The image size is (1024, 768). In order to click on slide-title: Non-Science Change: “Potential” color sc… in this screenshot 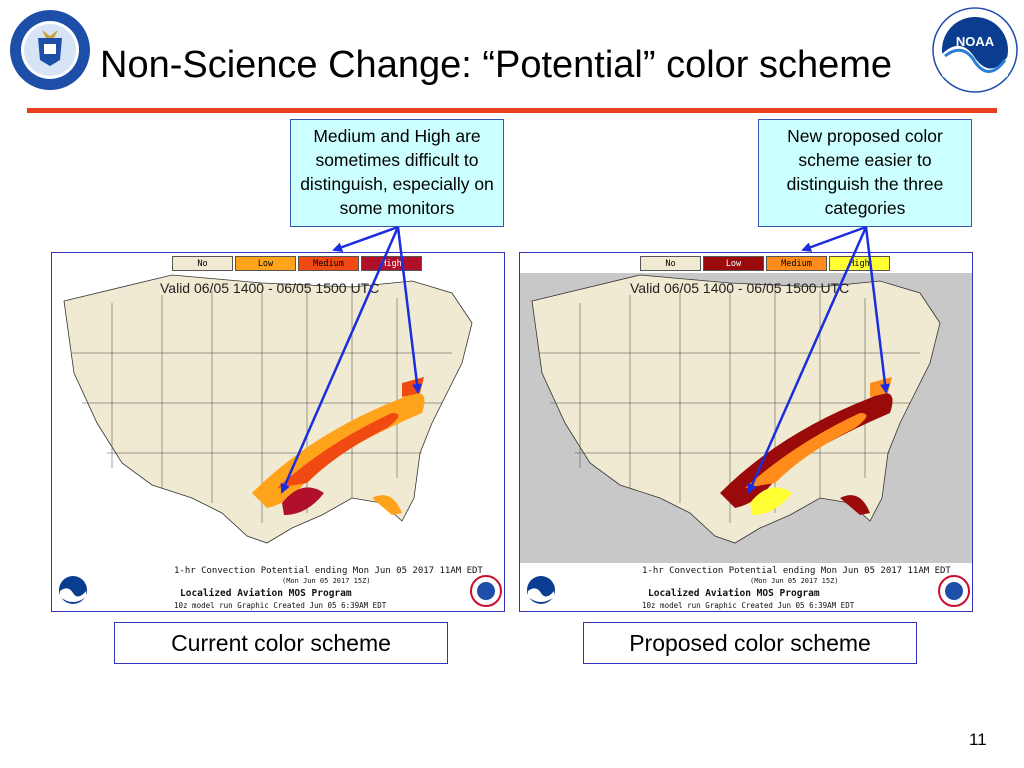, I will do `click(496, 65)`.